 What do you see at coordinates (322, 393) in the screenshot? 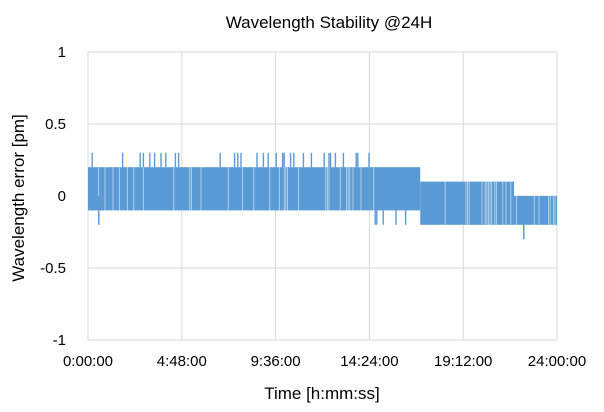
I see `x-axis-title: Time [h:mm:ss]` at bounding box center [322, 393].